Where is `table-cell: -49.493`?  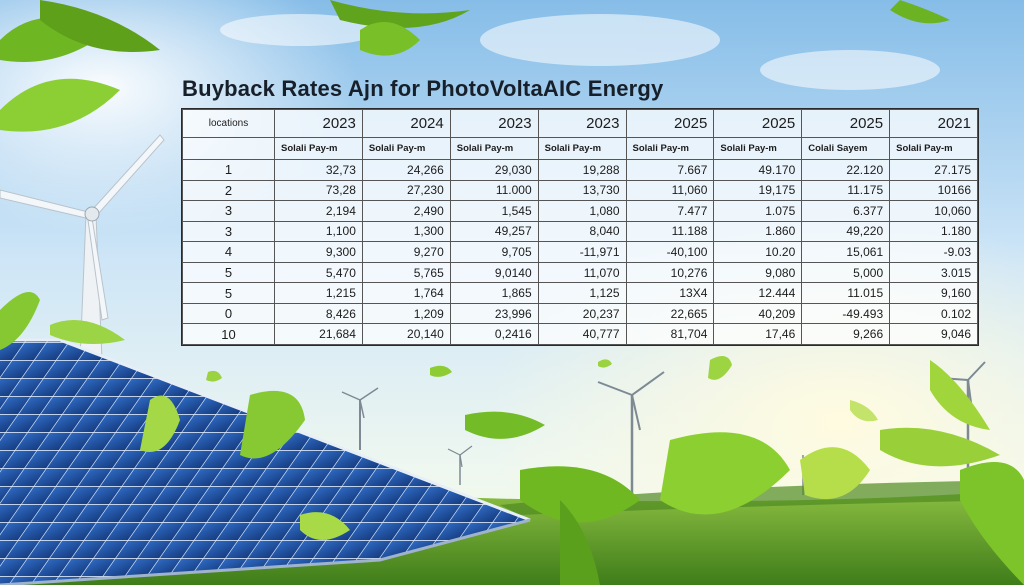 table-cell: -49.493 is located at coordinates (846, 313).